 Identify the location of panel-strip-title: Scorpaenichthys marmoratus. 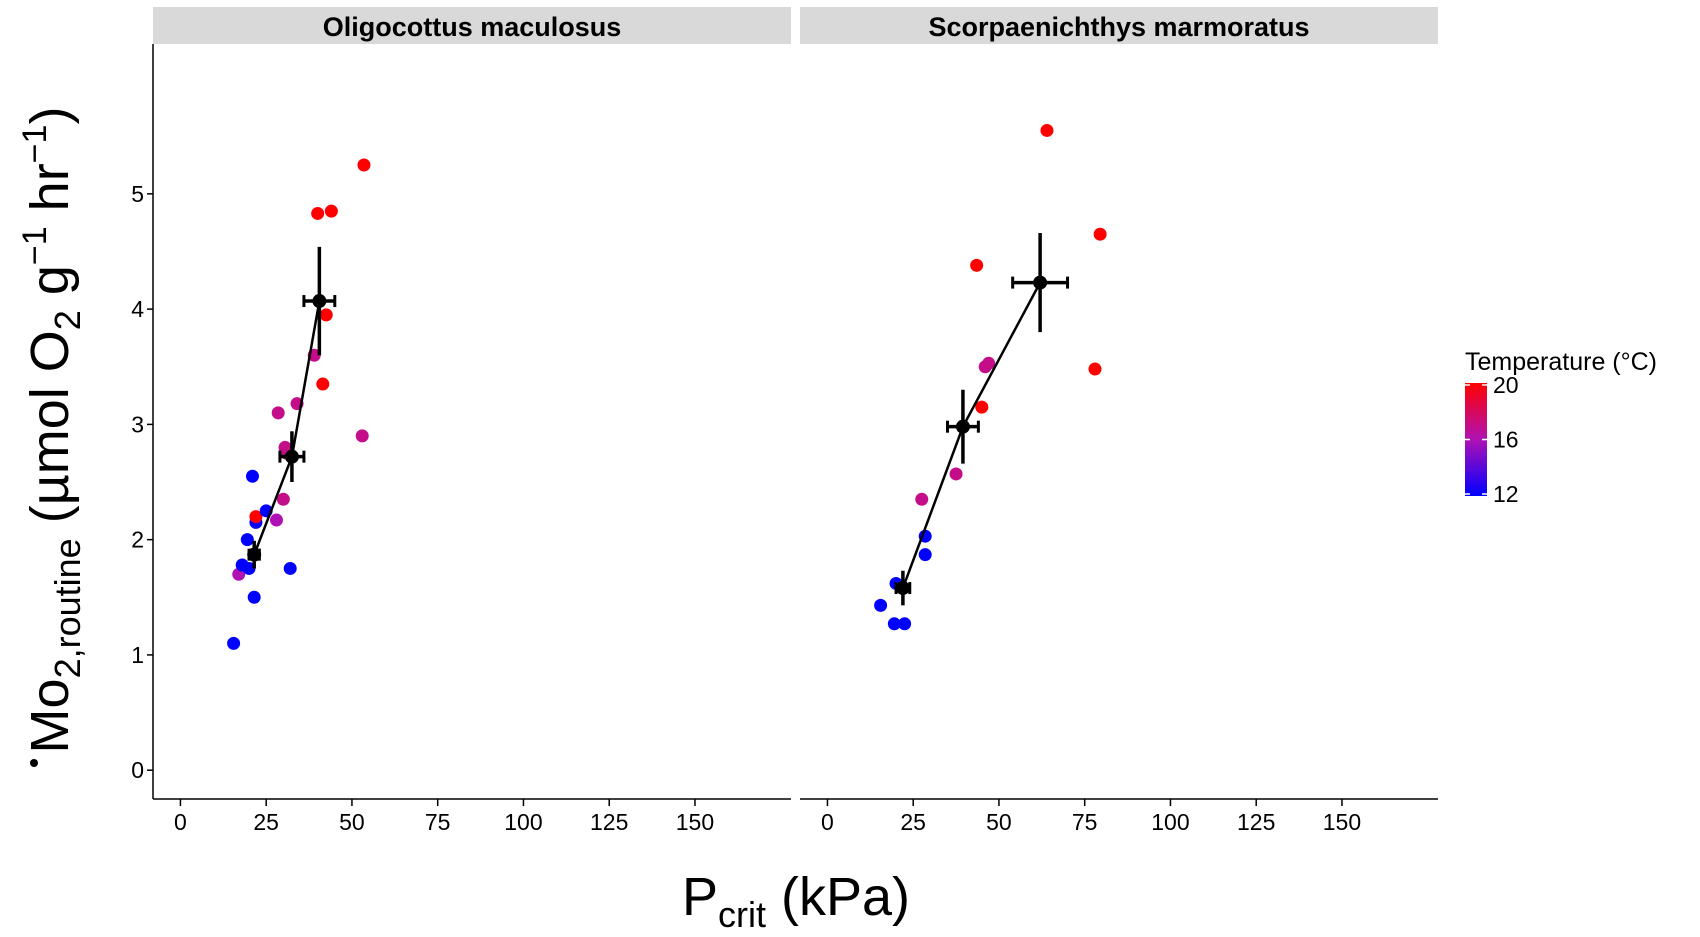
(1118, 27).